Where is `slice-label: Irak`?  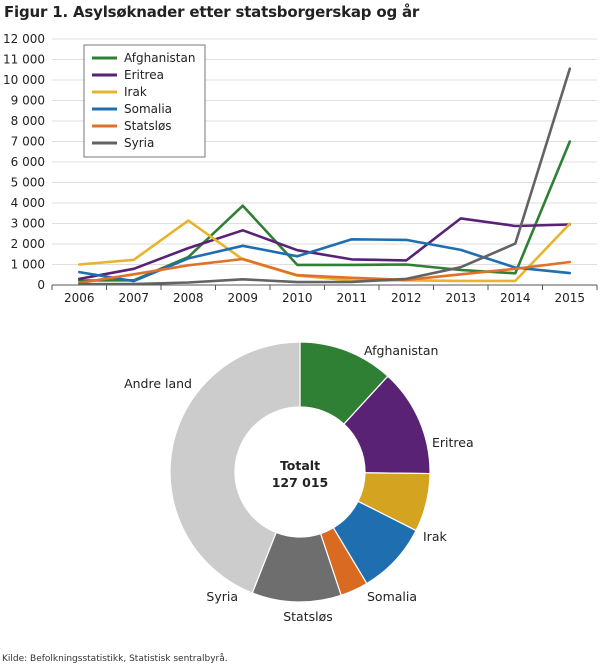
slice-label: Irak is located at coordinates (435, 536).